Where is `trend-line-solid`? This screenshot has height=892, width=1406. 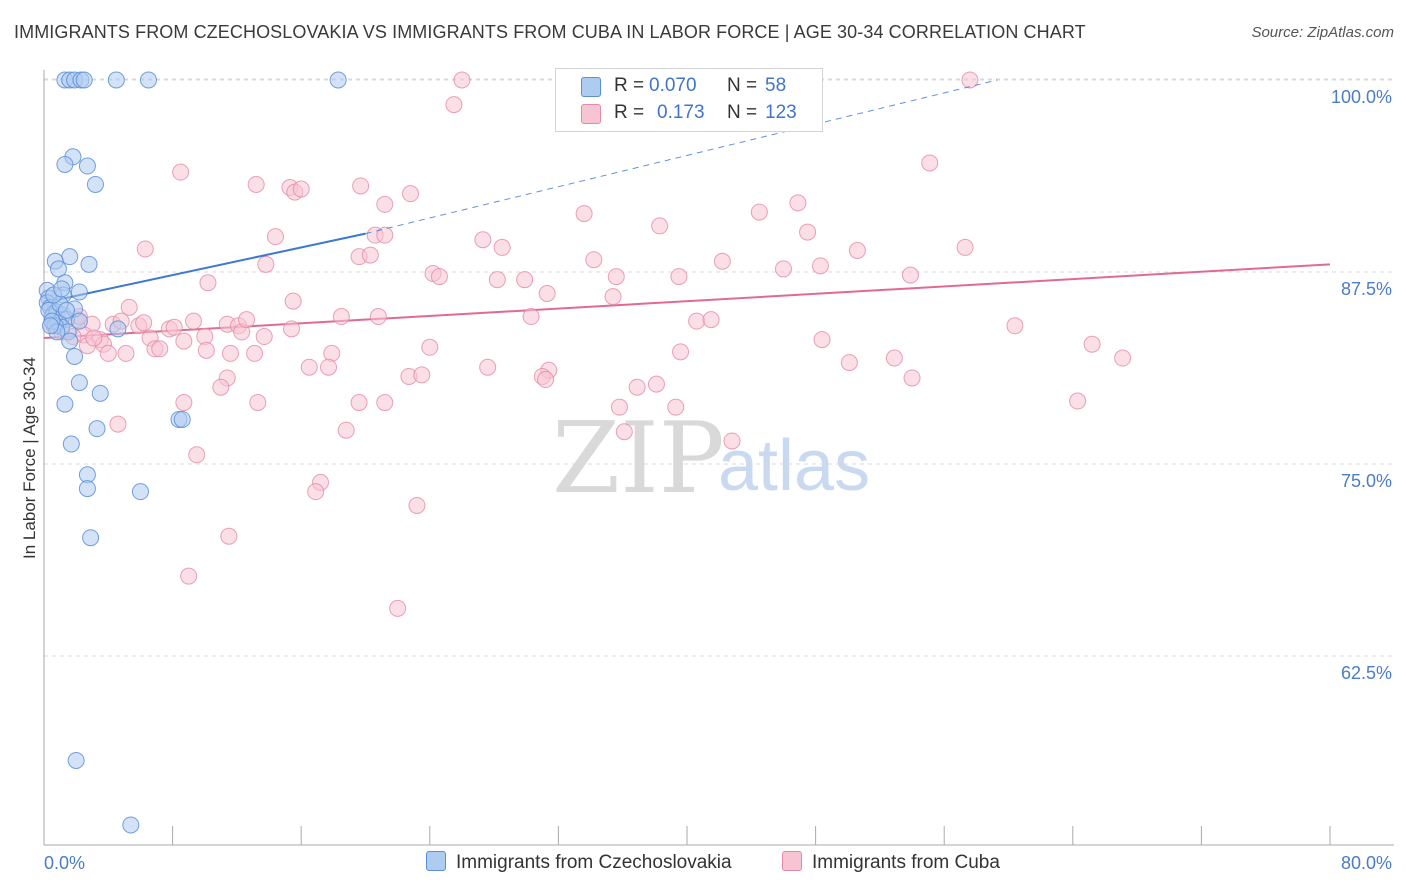 trend-line-solid is located at coordinates (204, 268).